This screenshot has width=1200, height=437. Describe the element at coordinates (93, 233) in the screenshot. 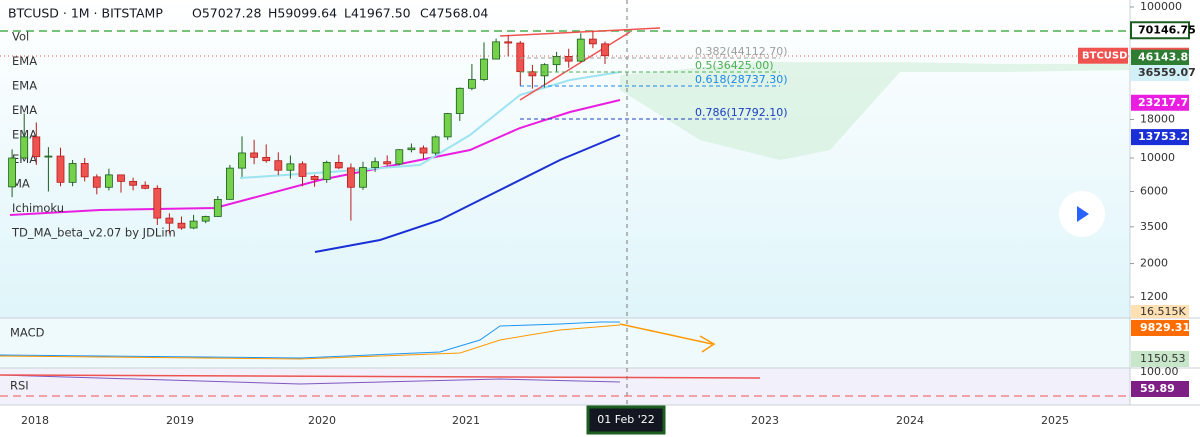

I see `indicator-label: TD_MA_beta_v2.07 by JDLim` at that location.